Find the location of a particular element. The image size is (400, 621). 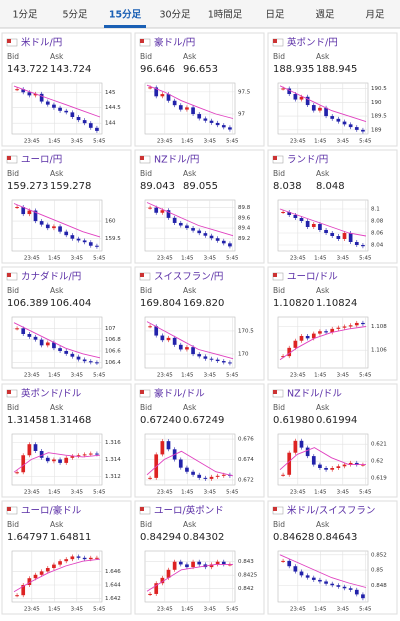

pair-title: ユーロ/豪ドル is located at coordinates (51, 511).